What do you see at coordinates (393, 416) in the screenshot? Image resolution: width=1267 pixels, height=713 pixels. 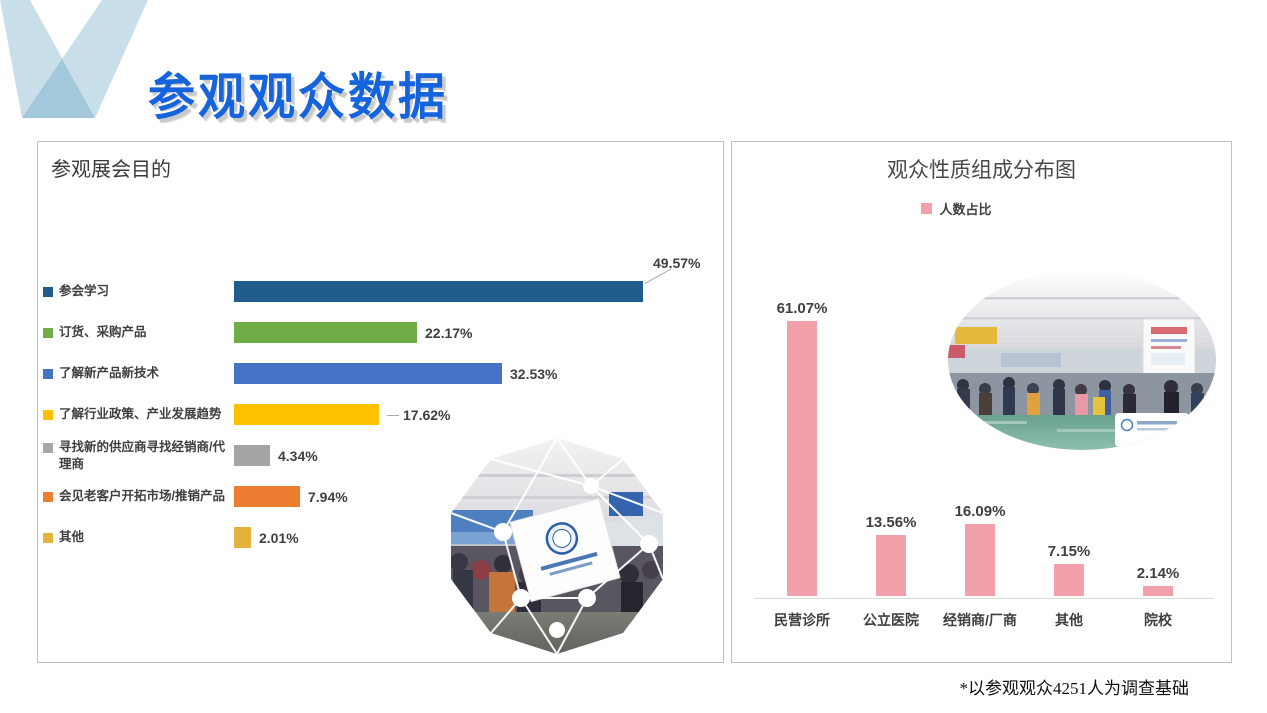 I see `leader-dash` at bounding box center [393, 416].